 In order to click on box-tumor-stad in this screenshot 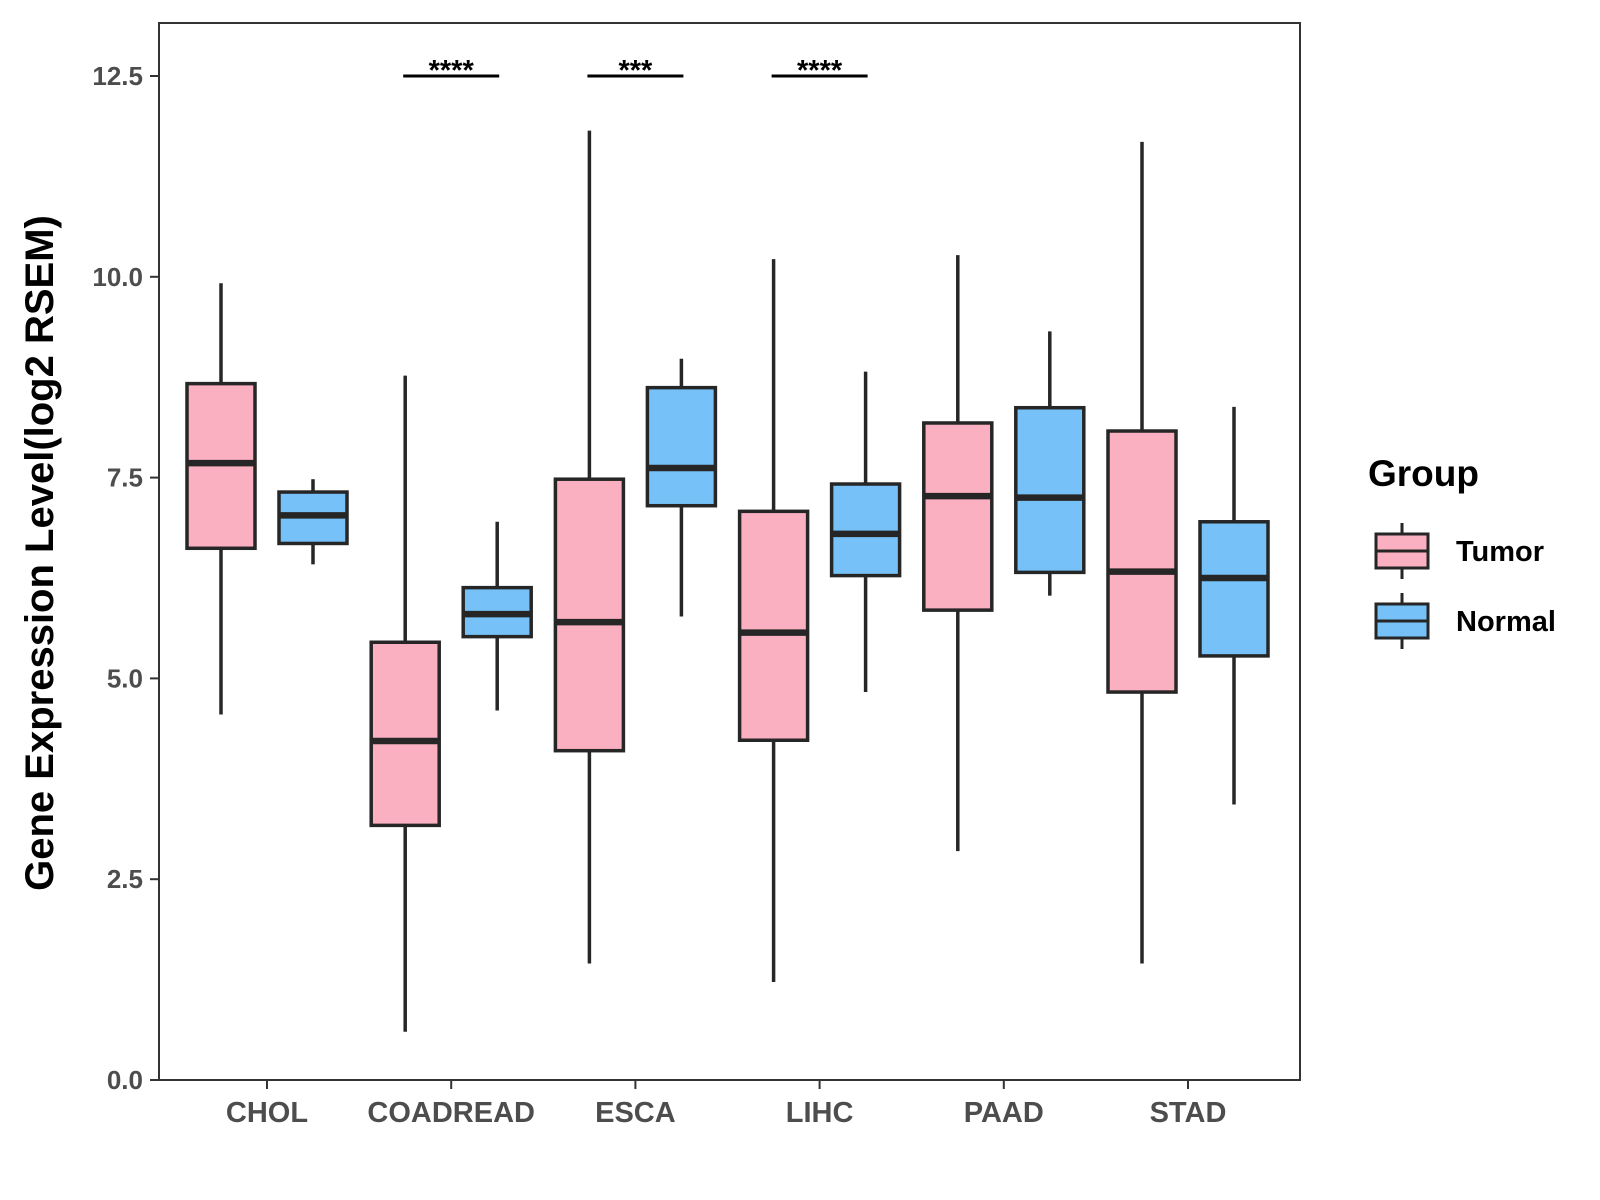, I will do `click(1142, 552)`.